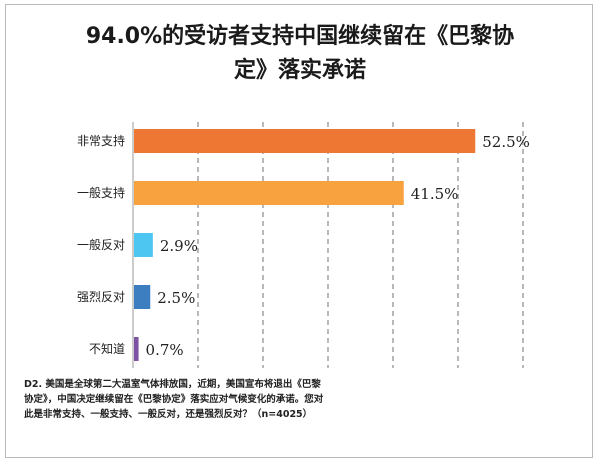 The width and height of the screenshot is (600, 464). Describe the element at coordinates (269, 193) in the screenshot. I see `bar-general-support` at that location.